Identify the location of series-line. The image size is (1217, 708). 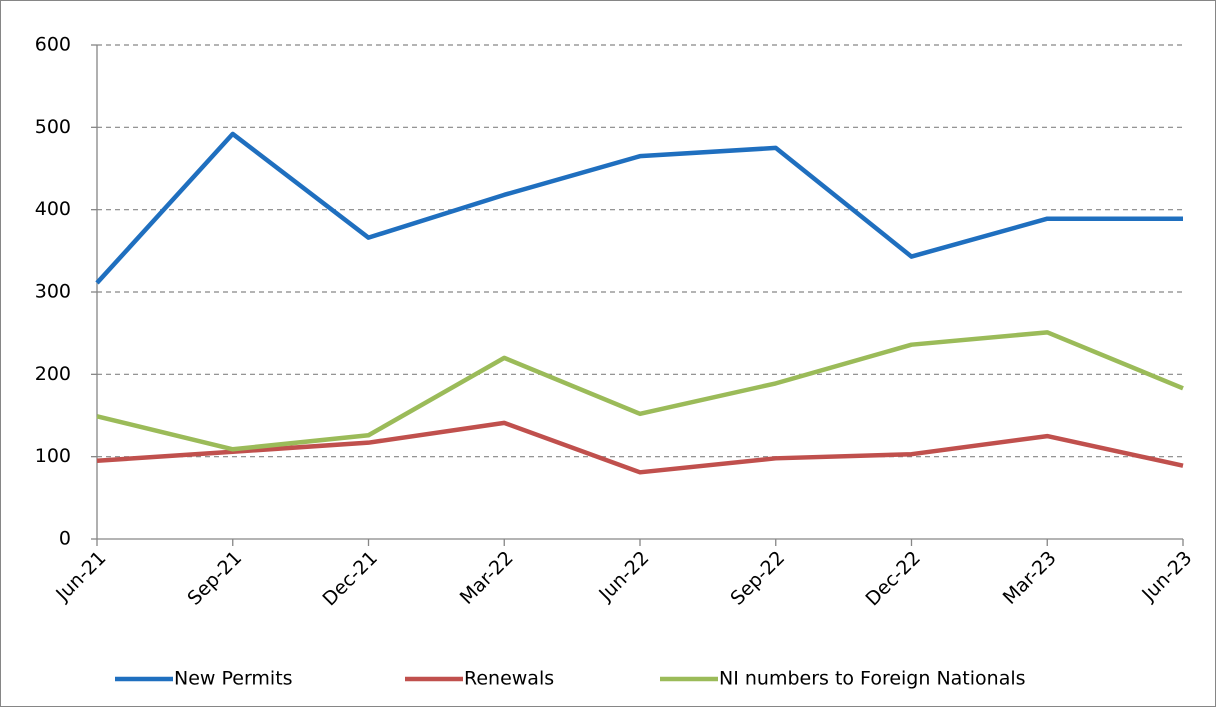
(640, 447).